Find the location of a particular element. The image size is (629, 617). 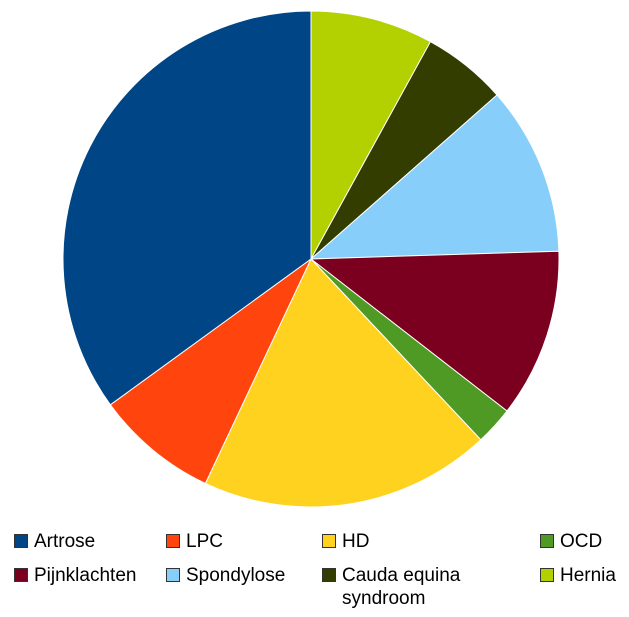

legend-item: Spondylose is located at coordinates (225, 575).